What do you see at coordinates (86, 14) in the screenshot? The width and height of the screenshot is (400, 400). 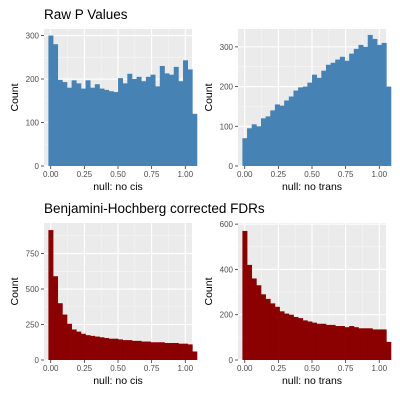 I see `section-title-raw: Raw P Values` at bounding box center [86, 14].